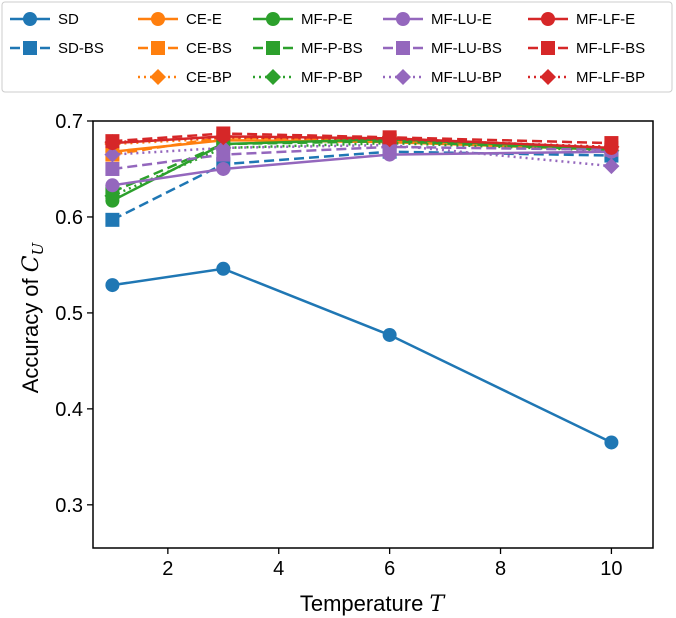  I want to click on legend-label: MF-LU-BS, so click(466, 48).